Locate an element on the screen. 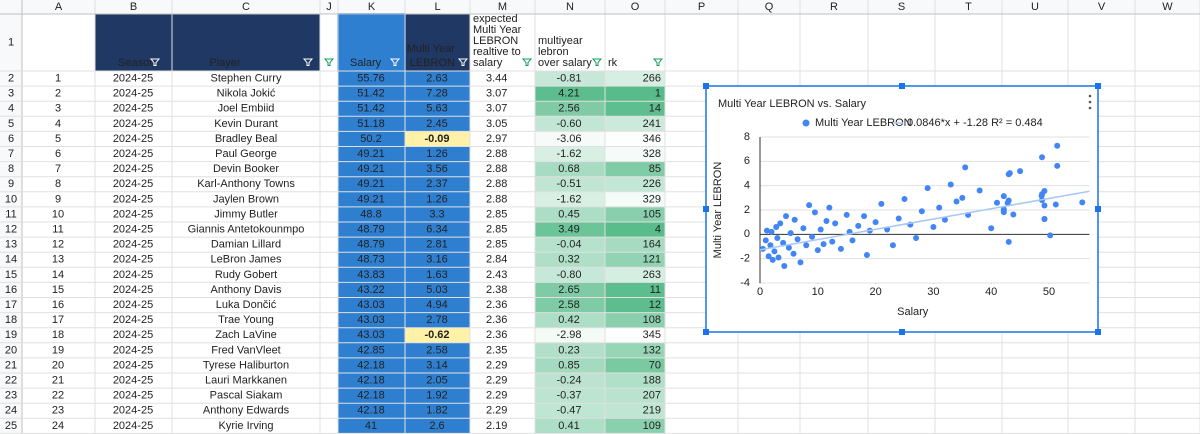  cell: 2.58 is located at coordinates (568, 305).